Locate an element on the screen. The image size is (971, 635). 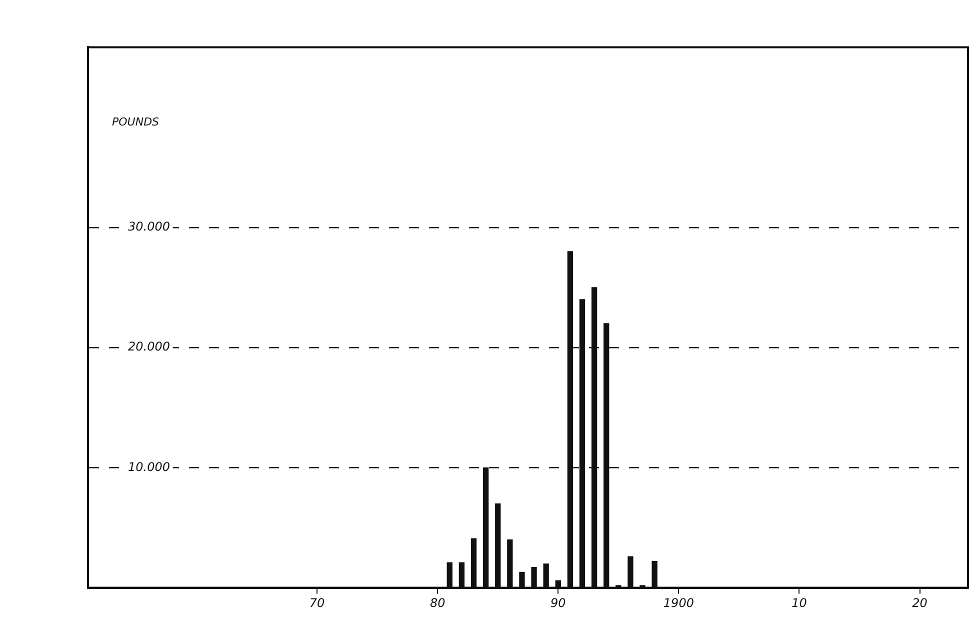
x-tick-label: 10 is located at coordinates (800, 603).